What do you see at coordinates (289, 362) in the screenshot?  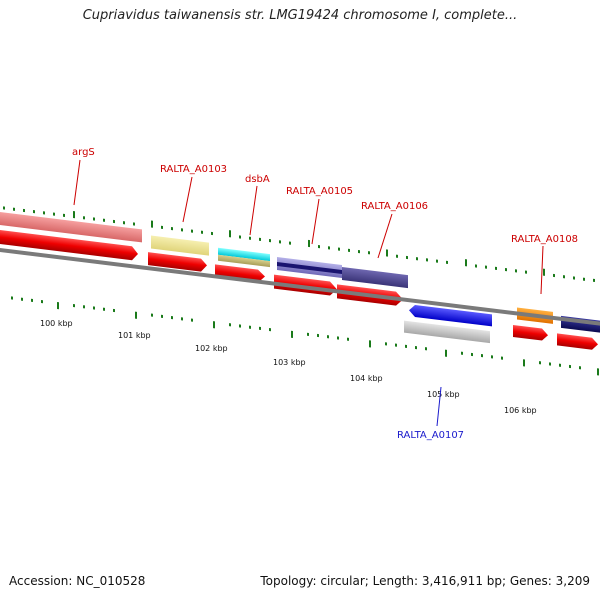 I see `kbp-label: 103 kbp` at bounding box center [289, 362].